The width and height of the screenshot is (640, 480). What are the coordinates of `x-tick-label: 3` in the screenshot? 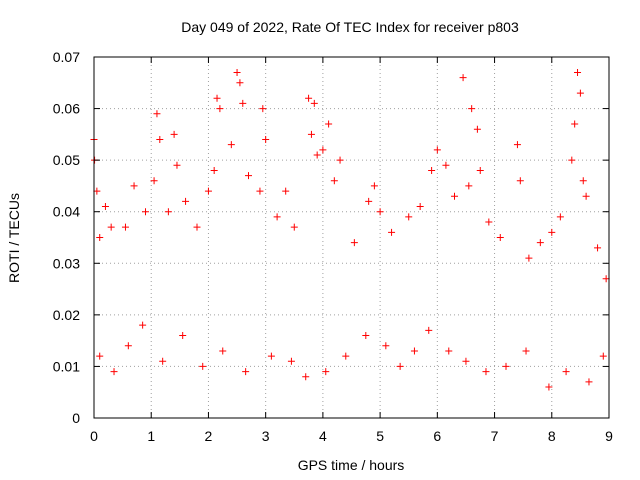 It's located at (266, 436).